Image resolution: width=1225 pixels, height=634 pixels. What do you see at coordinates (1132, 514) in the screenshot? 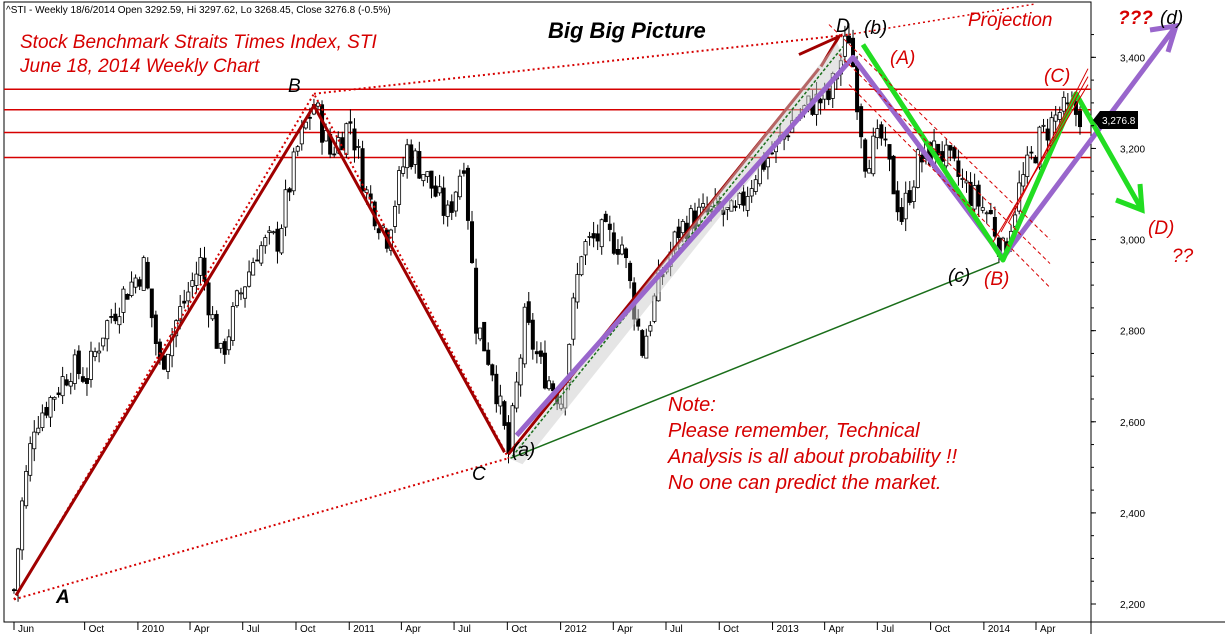
I see `y-tick-label: 2,400` at bounding box center [1132, 514].